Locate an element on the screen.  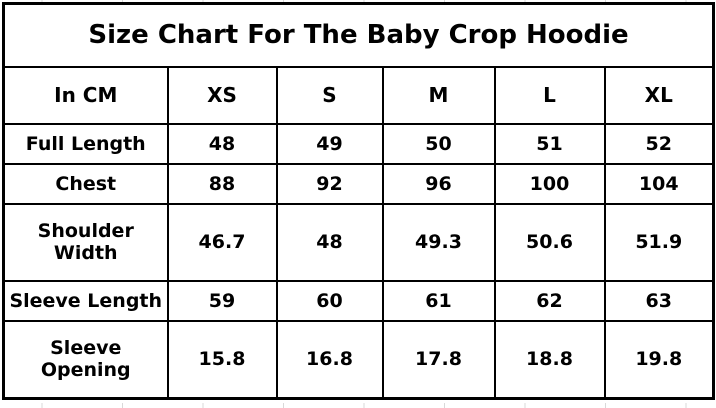
value-cell: 88 is located at coordinates (222, 183).